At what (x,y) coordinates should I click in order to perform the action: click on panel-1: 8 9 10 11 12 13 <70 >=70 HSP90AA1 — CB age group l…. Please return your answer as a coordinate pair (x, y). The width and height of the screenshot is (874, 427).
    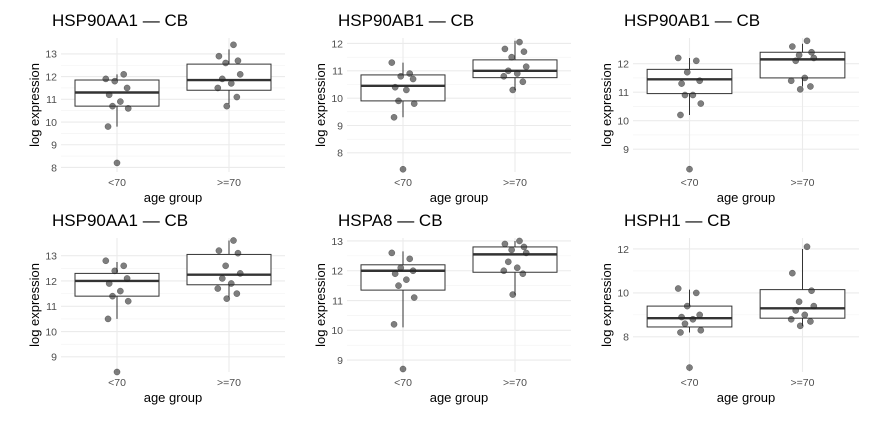
    Looking at the image, I should click on (156, 108).